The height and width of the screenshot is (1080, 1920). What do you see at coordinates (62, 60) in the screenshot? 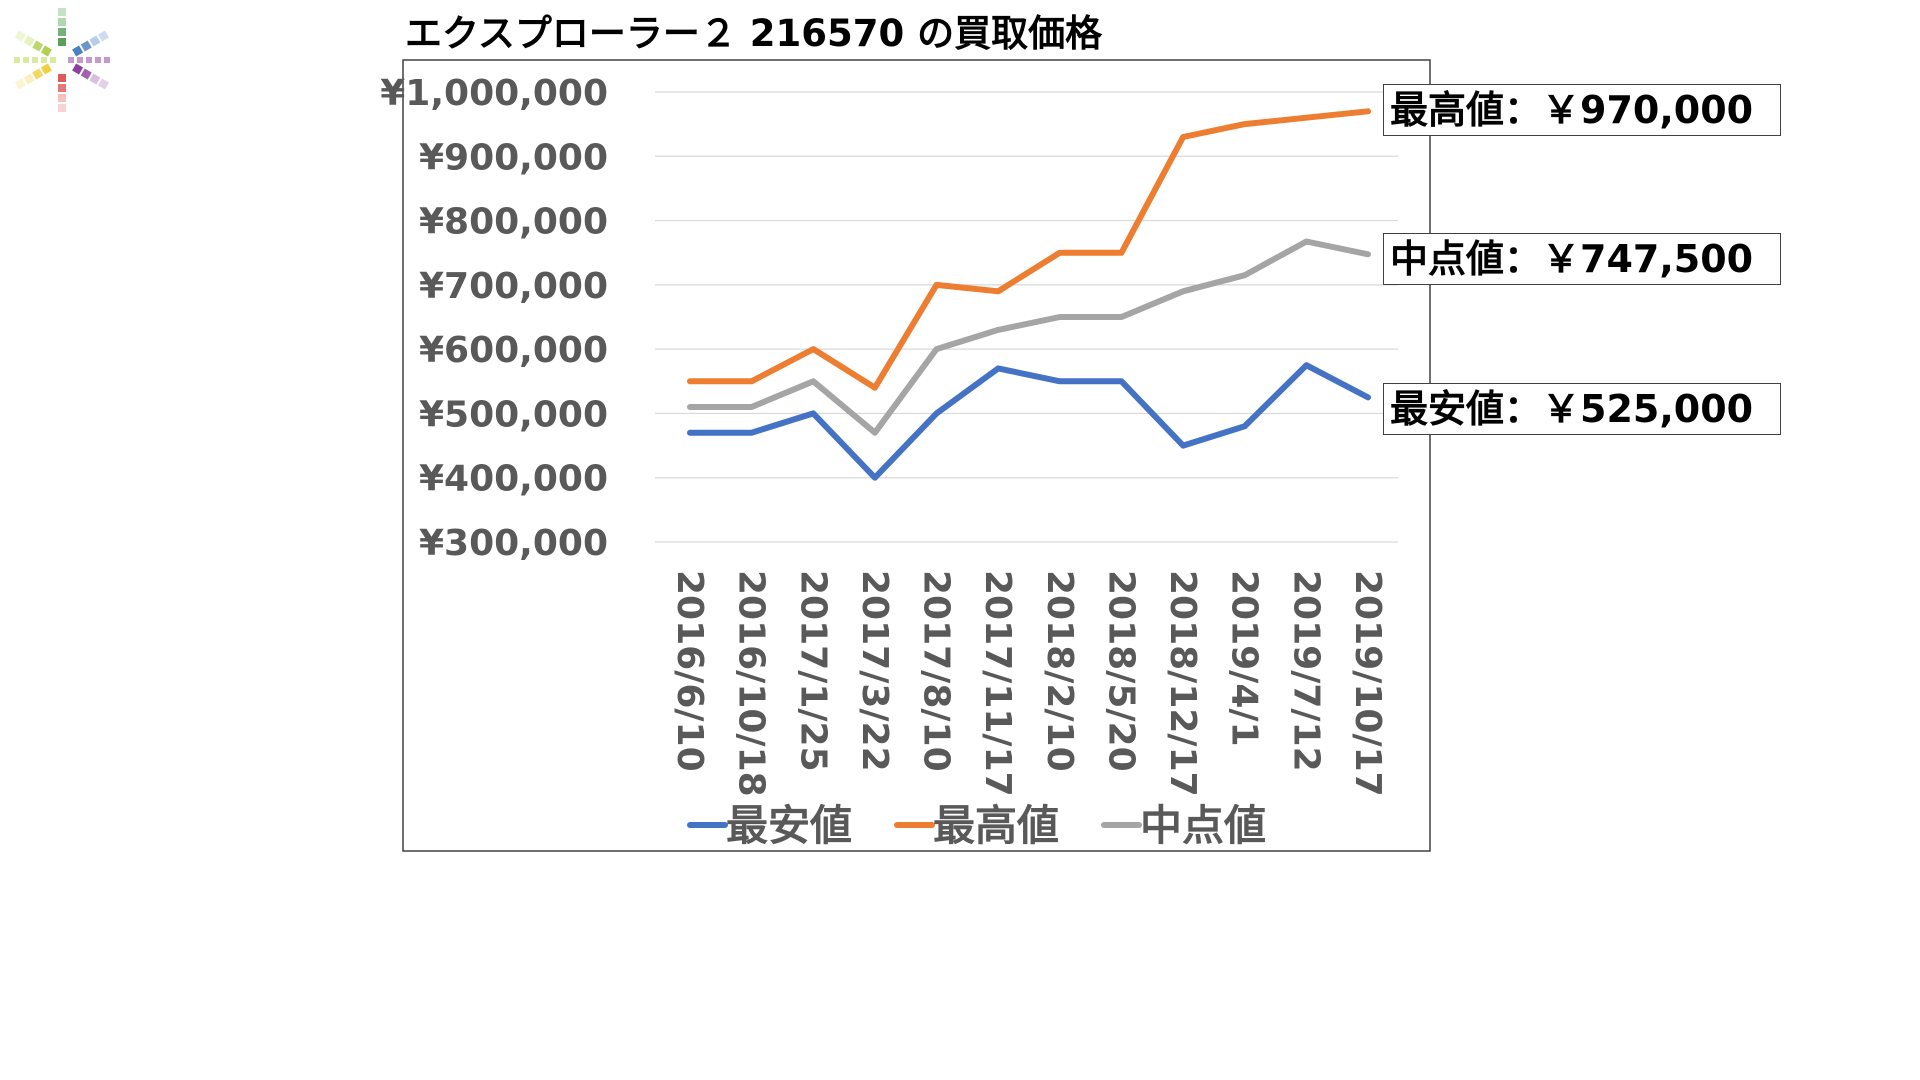
I see `colorful-star-burst-logo-icon` at bounding box center [62, 60].